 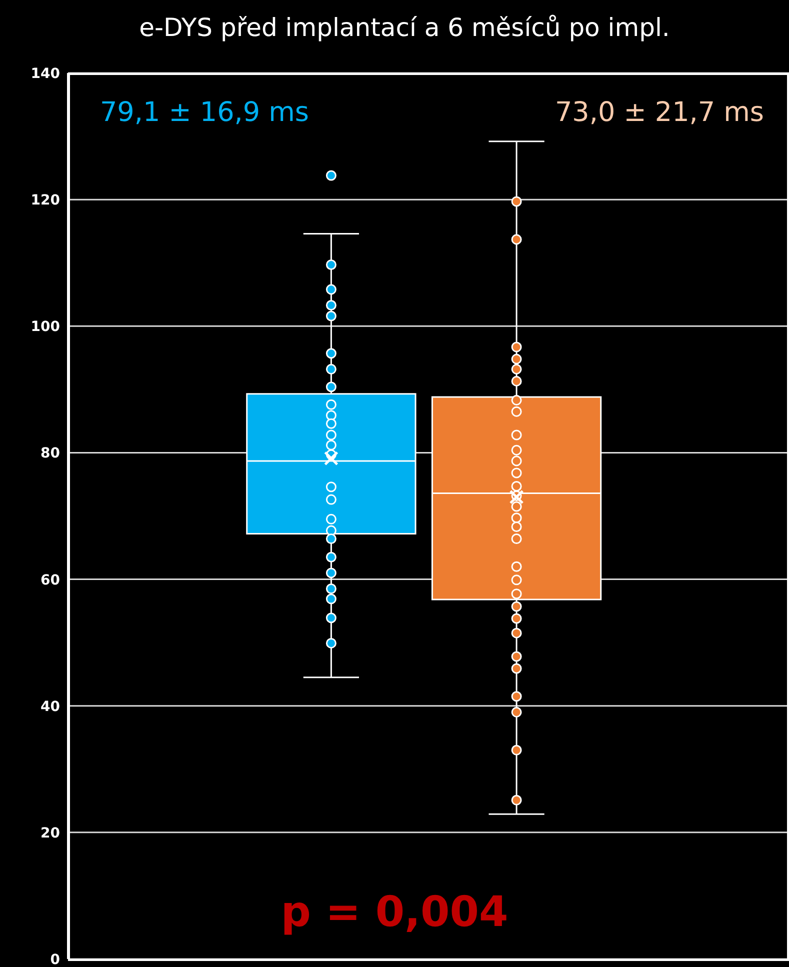 I want to click on annotation: 73,0 ± 21,7 ms, so click(x=659, y=112).